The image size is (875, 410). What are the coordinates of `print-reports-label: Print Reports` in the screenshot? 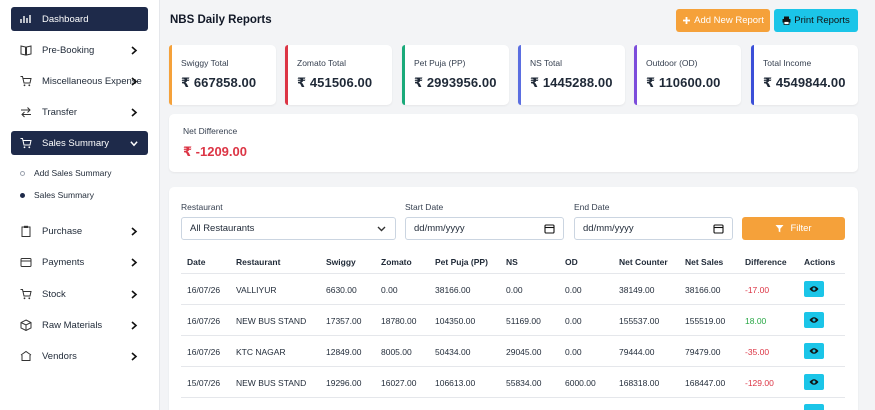 It's located at (822, 20).